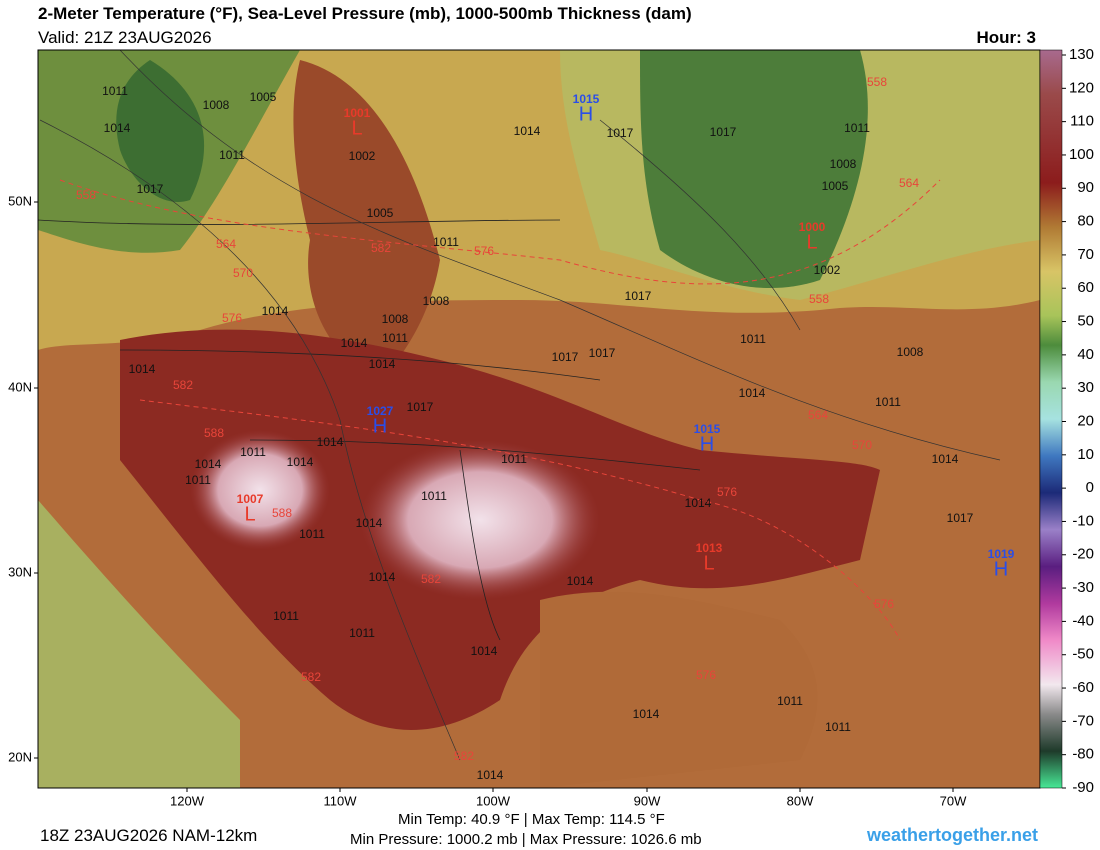  I want to click on colorbar-label: -80, so click(1083, 754).